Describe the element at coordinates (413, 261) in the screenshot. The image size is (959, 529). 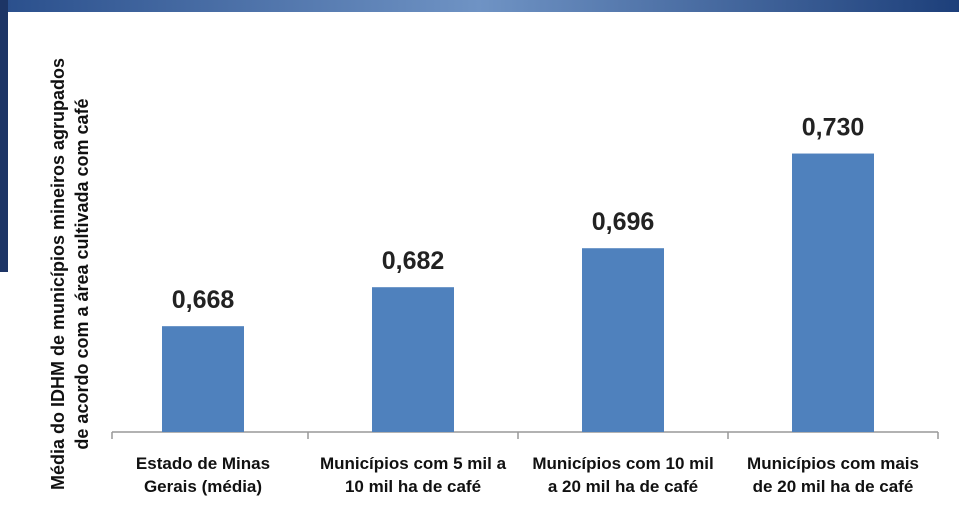
I see `value-label: 0,682` at that location.